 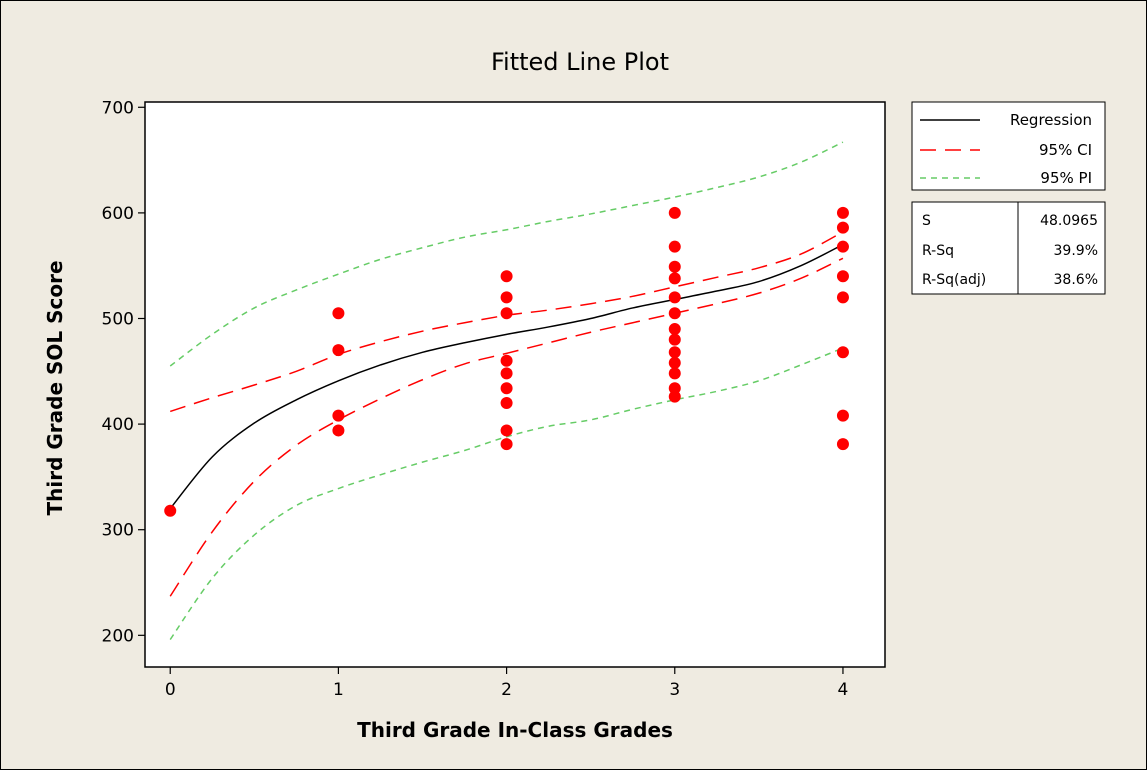 What do you see at coordinates (674, 690) in the screenshot?
I see `x-tick-label: 3` at bounding box center [674, 690].